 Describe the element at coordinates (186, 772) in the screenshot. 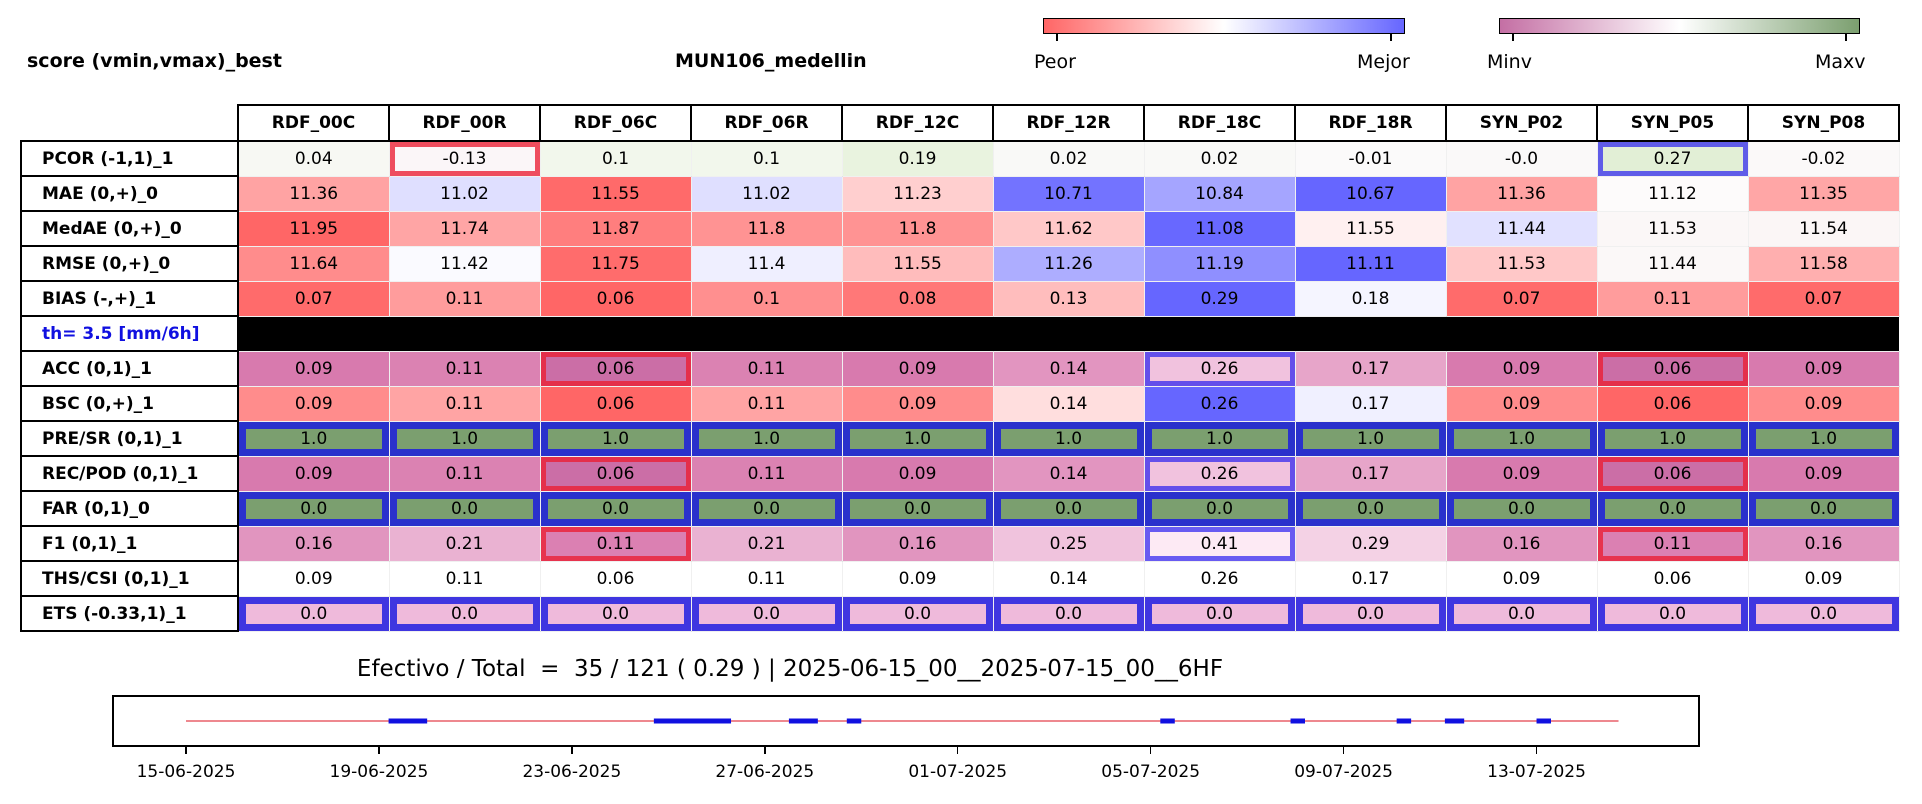

I see `timeline-tick-label: 15-06-2025` at that location.